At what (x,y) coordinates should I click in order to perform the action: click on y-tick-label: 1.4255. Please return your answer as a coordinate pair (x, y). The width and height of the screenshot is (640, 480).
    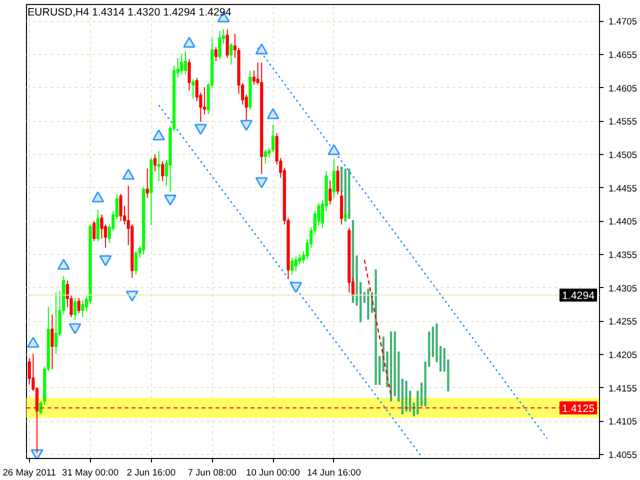
    Looking at the image, I should click on (623, 321).